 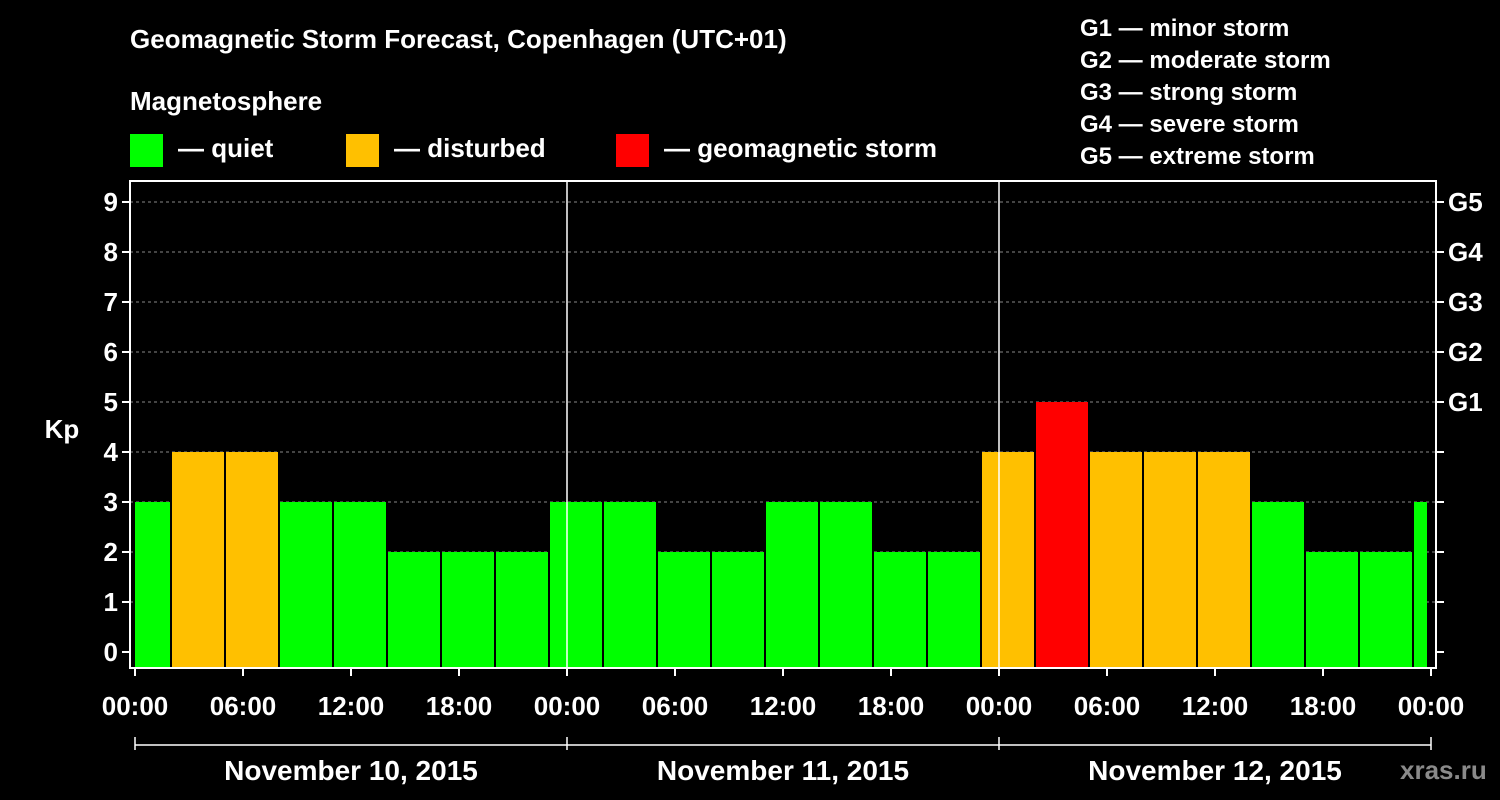 I want to click on y-tick-label: 1, so click(x=111, y=602).